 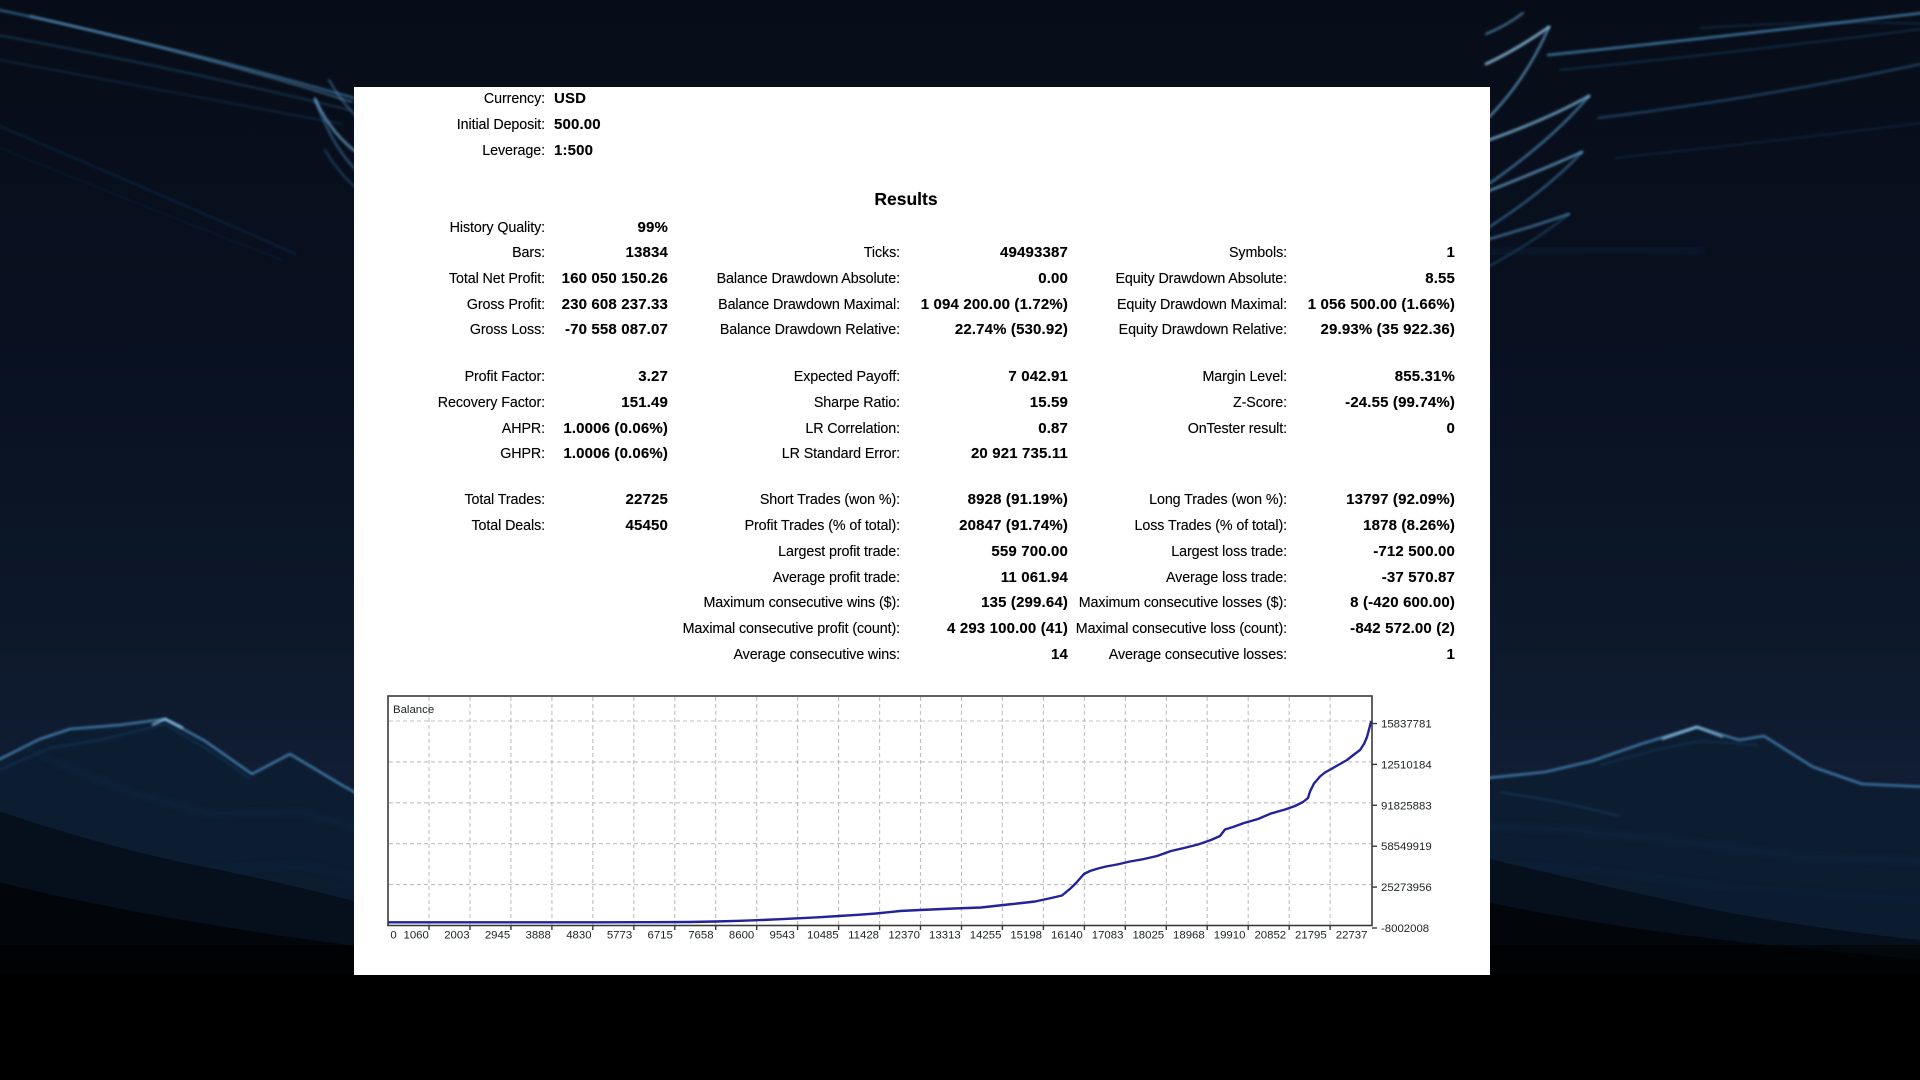 I want to click on svg-text: 12510184, so click(x=1406, y=765).